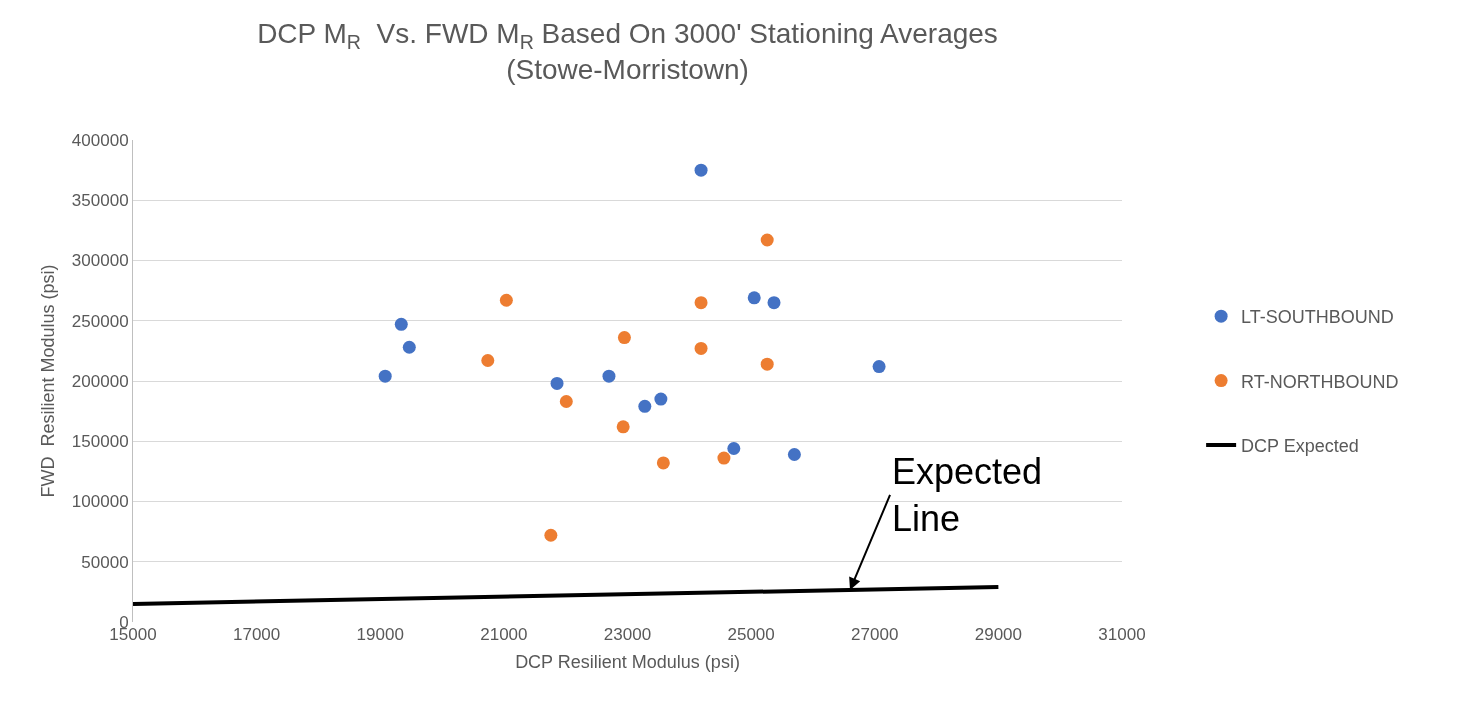 The width and height of the screenshot is (1460, 711). Describe the element at coordinates (1122, 634) in the screenshot. I see `x-tick-label: 31000` at that location.